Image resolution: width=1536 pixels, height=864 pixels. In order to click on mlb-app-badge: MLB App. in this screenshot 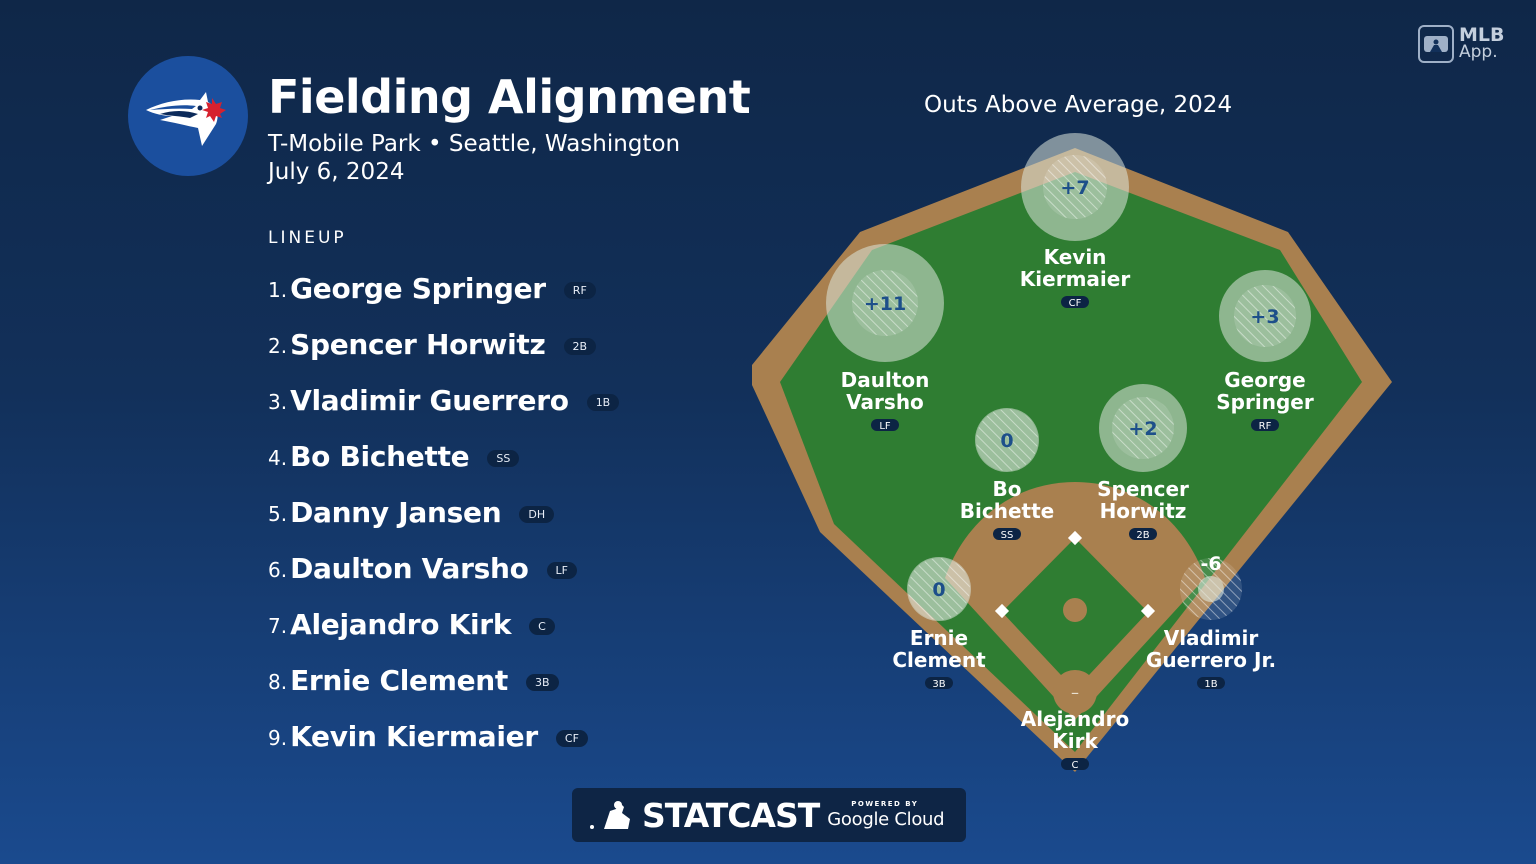, I will do `click(1468, 44)`.